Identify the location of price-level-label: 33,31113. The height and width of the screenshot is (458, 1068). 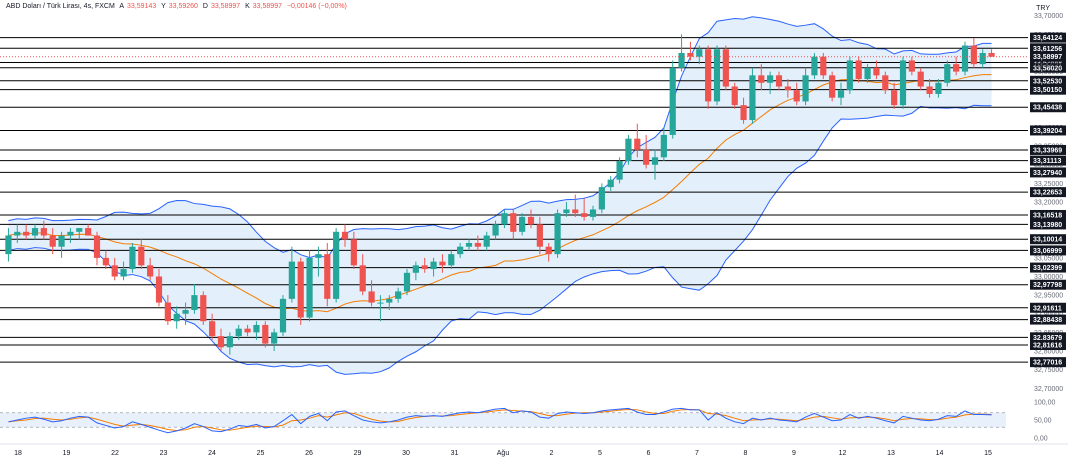
(1047, 161).